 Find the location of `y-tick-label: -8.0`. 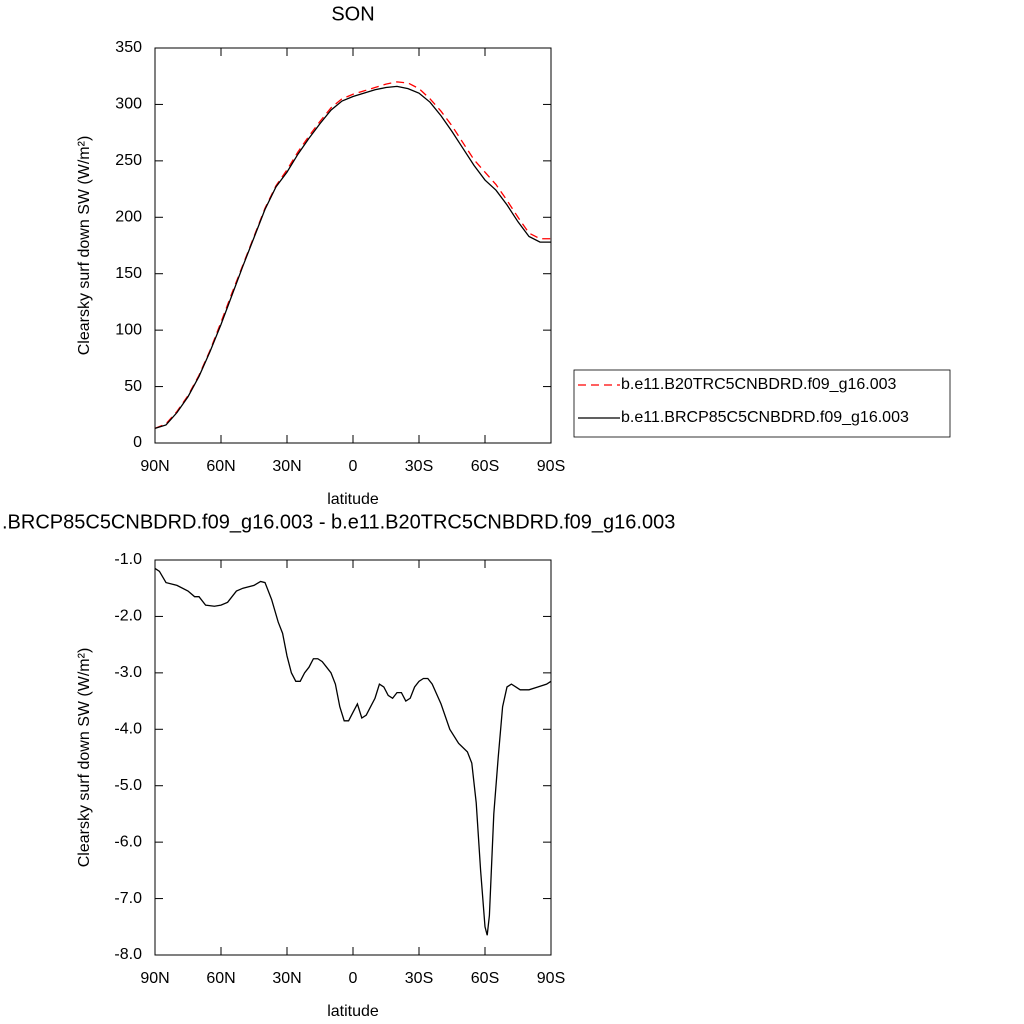

y-tick-label: -8.0 is located at coordinates (128, 954).